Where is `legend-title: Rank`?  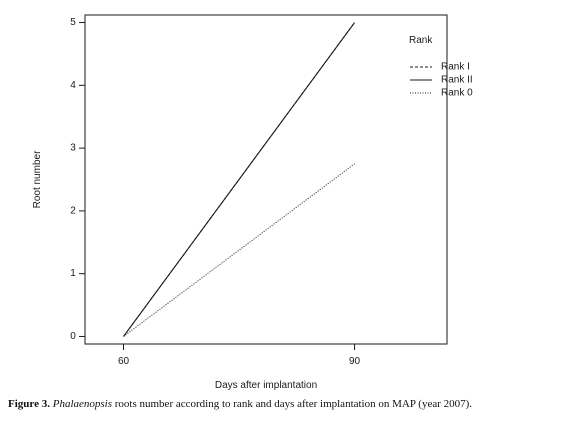 legend-title: Rank is located at coordinates (421, 40).